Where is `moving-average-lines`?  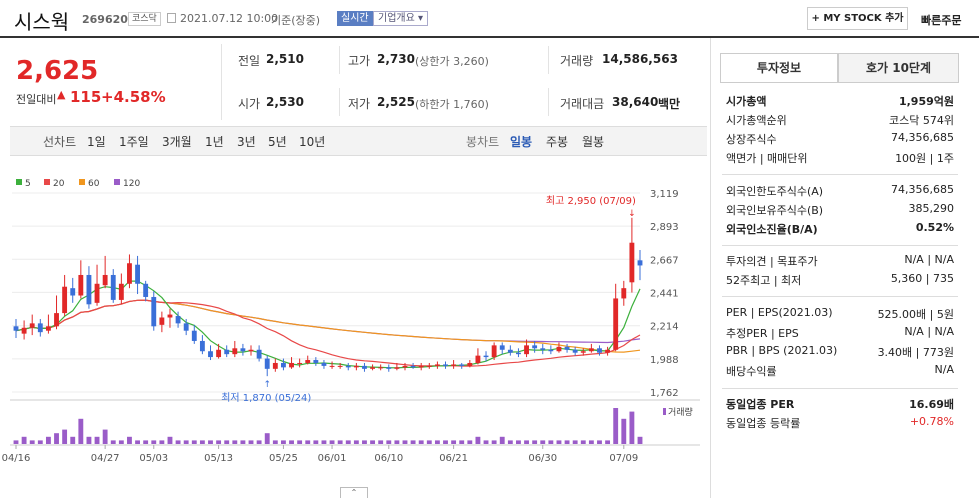
moving-average-lines is located at coordinates (328, 324).